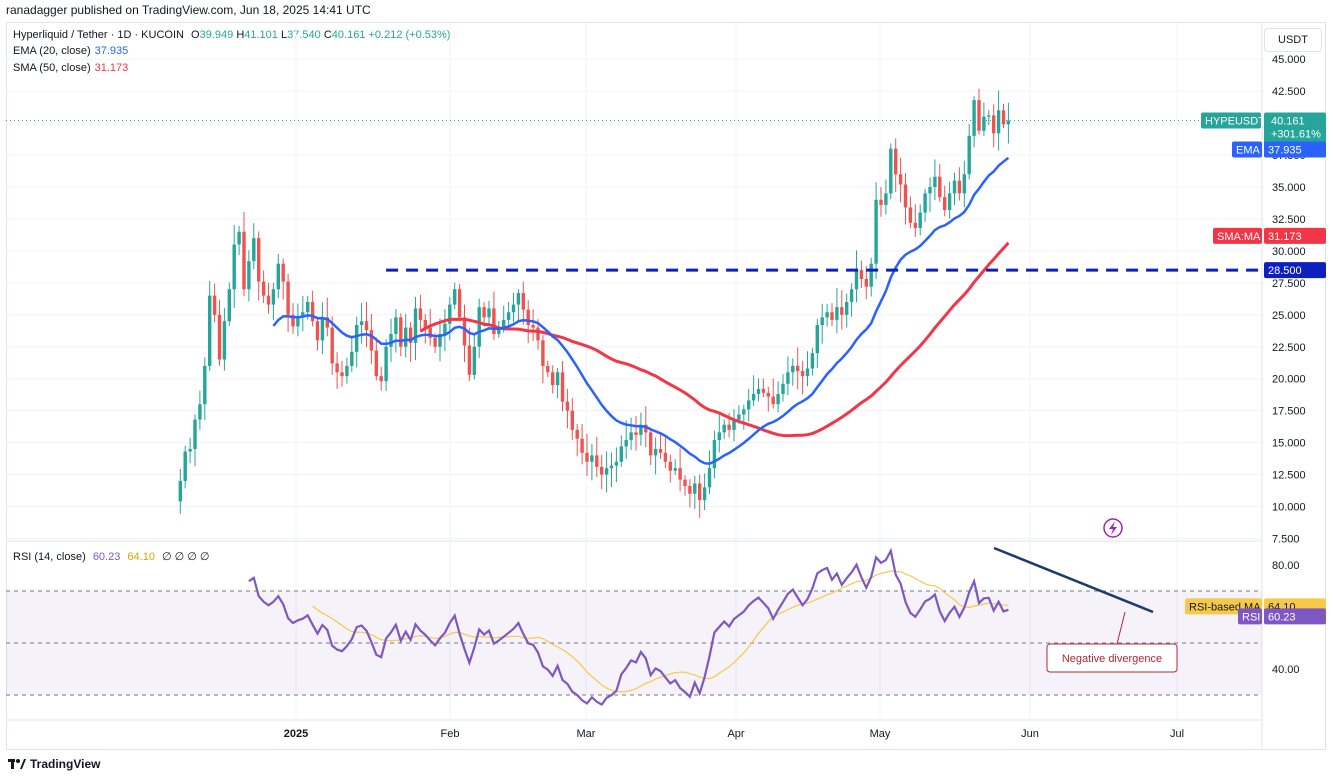 The height and width of the screenshot is (776, 1333). What do you see at coordinates (1113, 528) in the screenshot?
I see `lightning-icon` at bounding box center [1113, 528].